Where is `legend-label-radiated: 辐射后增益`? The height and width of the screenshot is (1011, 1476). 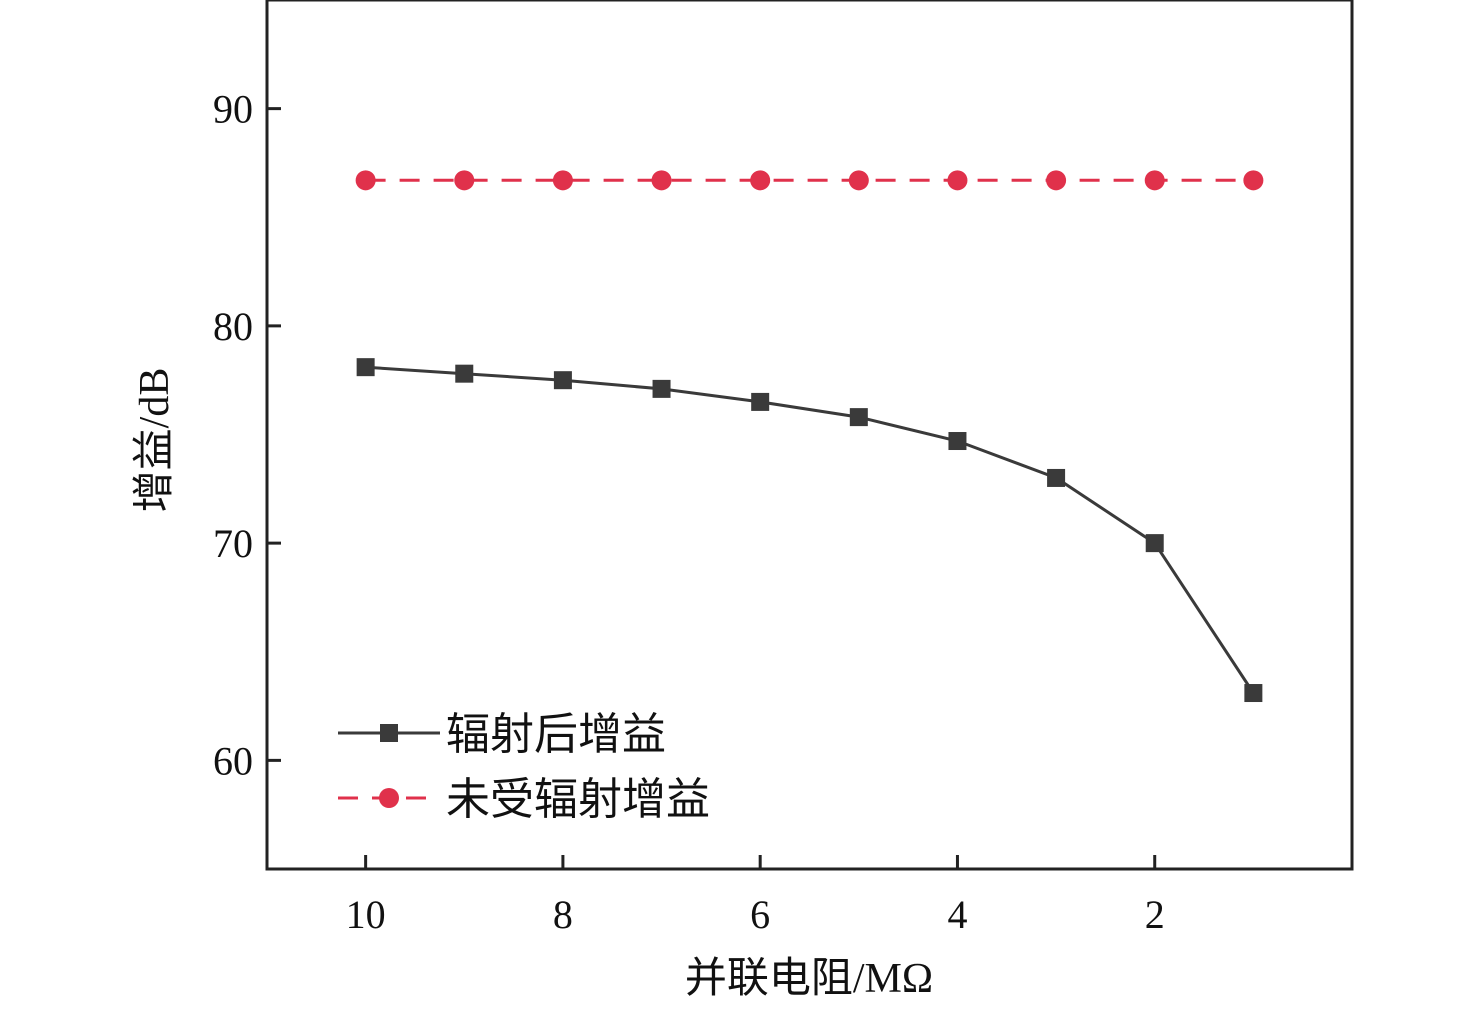
legend-label-radiated: 辐射后增益 is located at coordinates (556, 734).